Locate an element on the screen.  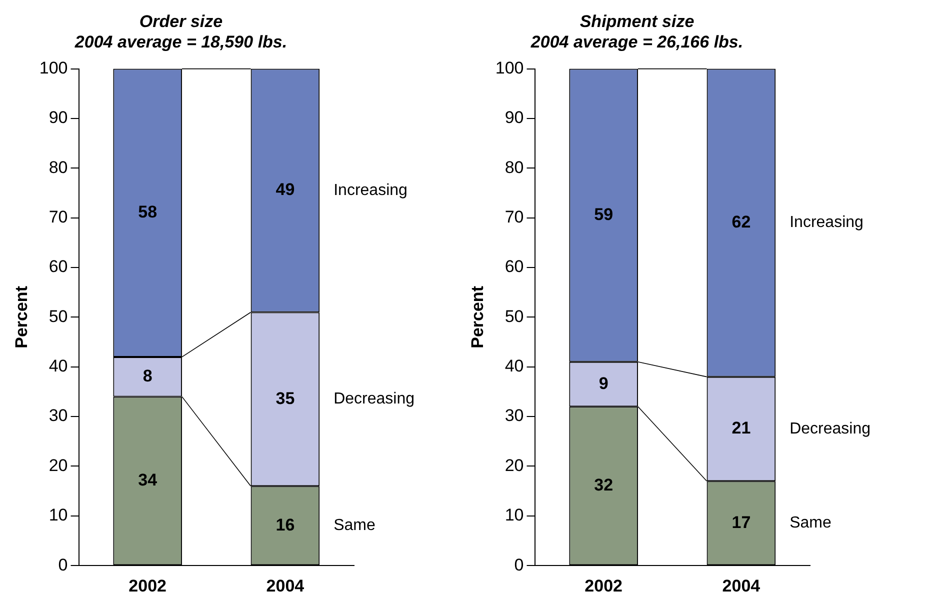
data-label: 35 is located at coordinates (285, 398).